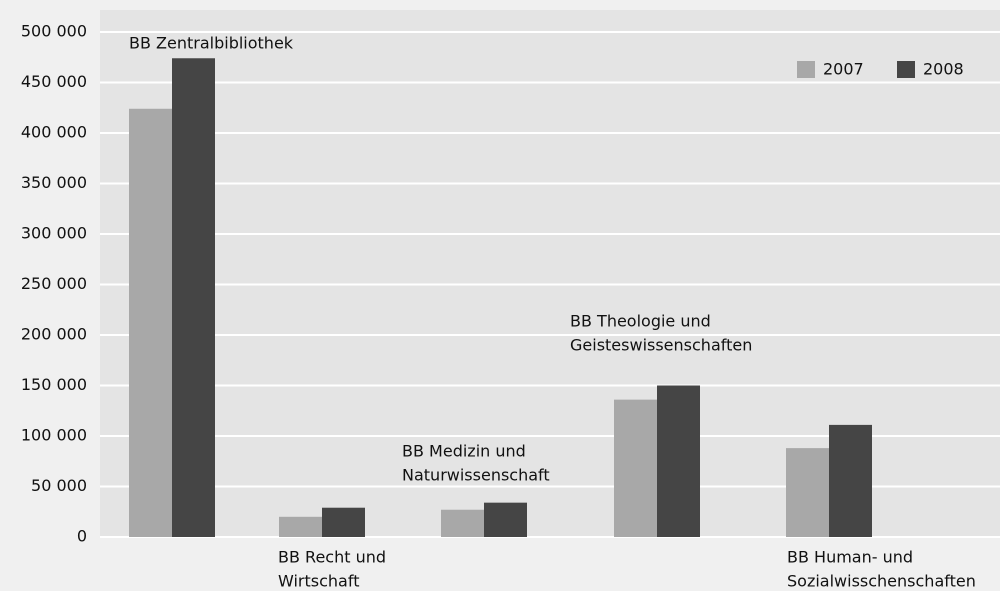 The height and width of the screenshot is (591, 1000). What do you see at coordinates (640, 321) in the screenshot?
I see `category-label: BB Theologie und` at bounding box center [640, 321].